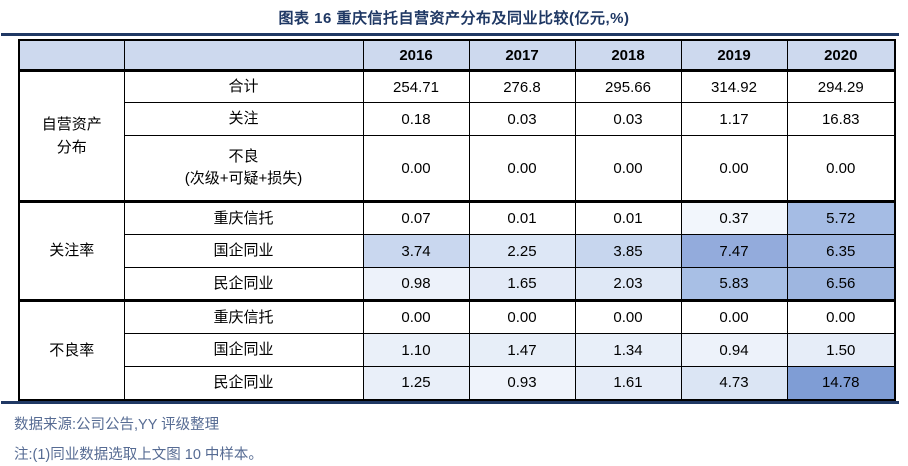 This screenshot has width=908, height=466. What do you see at coordinates (734, 383) in the screenshot?
I see `table-value-cell: 4.73` at bounding box center [734, 383].